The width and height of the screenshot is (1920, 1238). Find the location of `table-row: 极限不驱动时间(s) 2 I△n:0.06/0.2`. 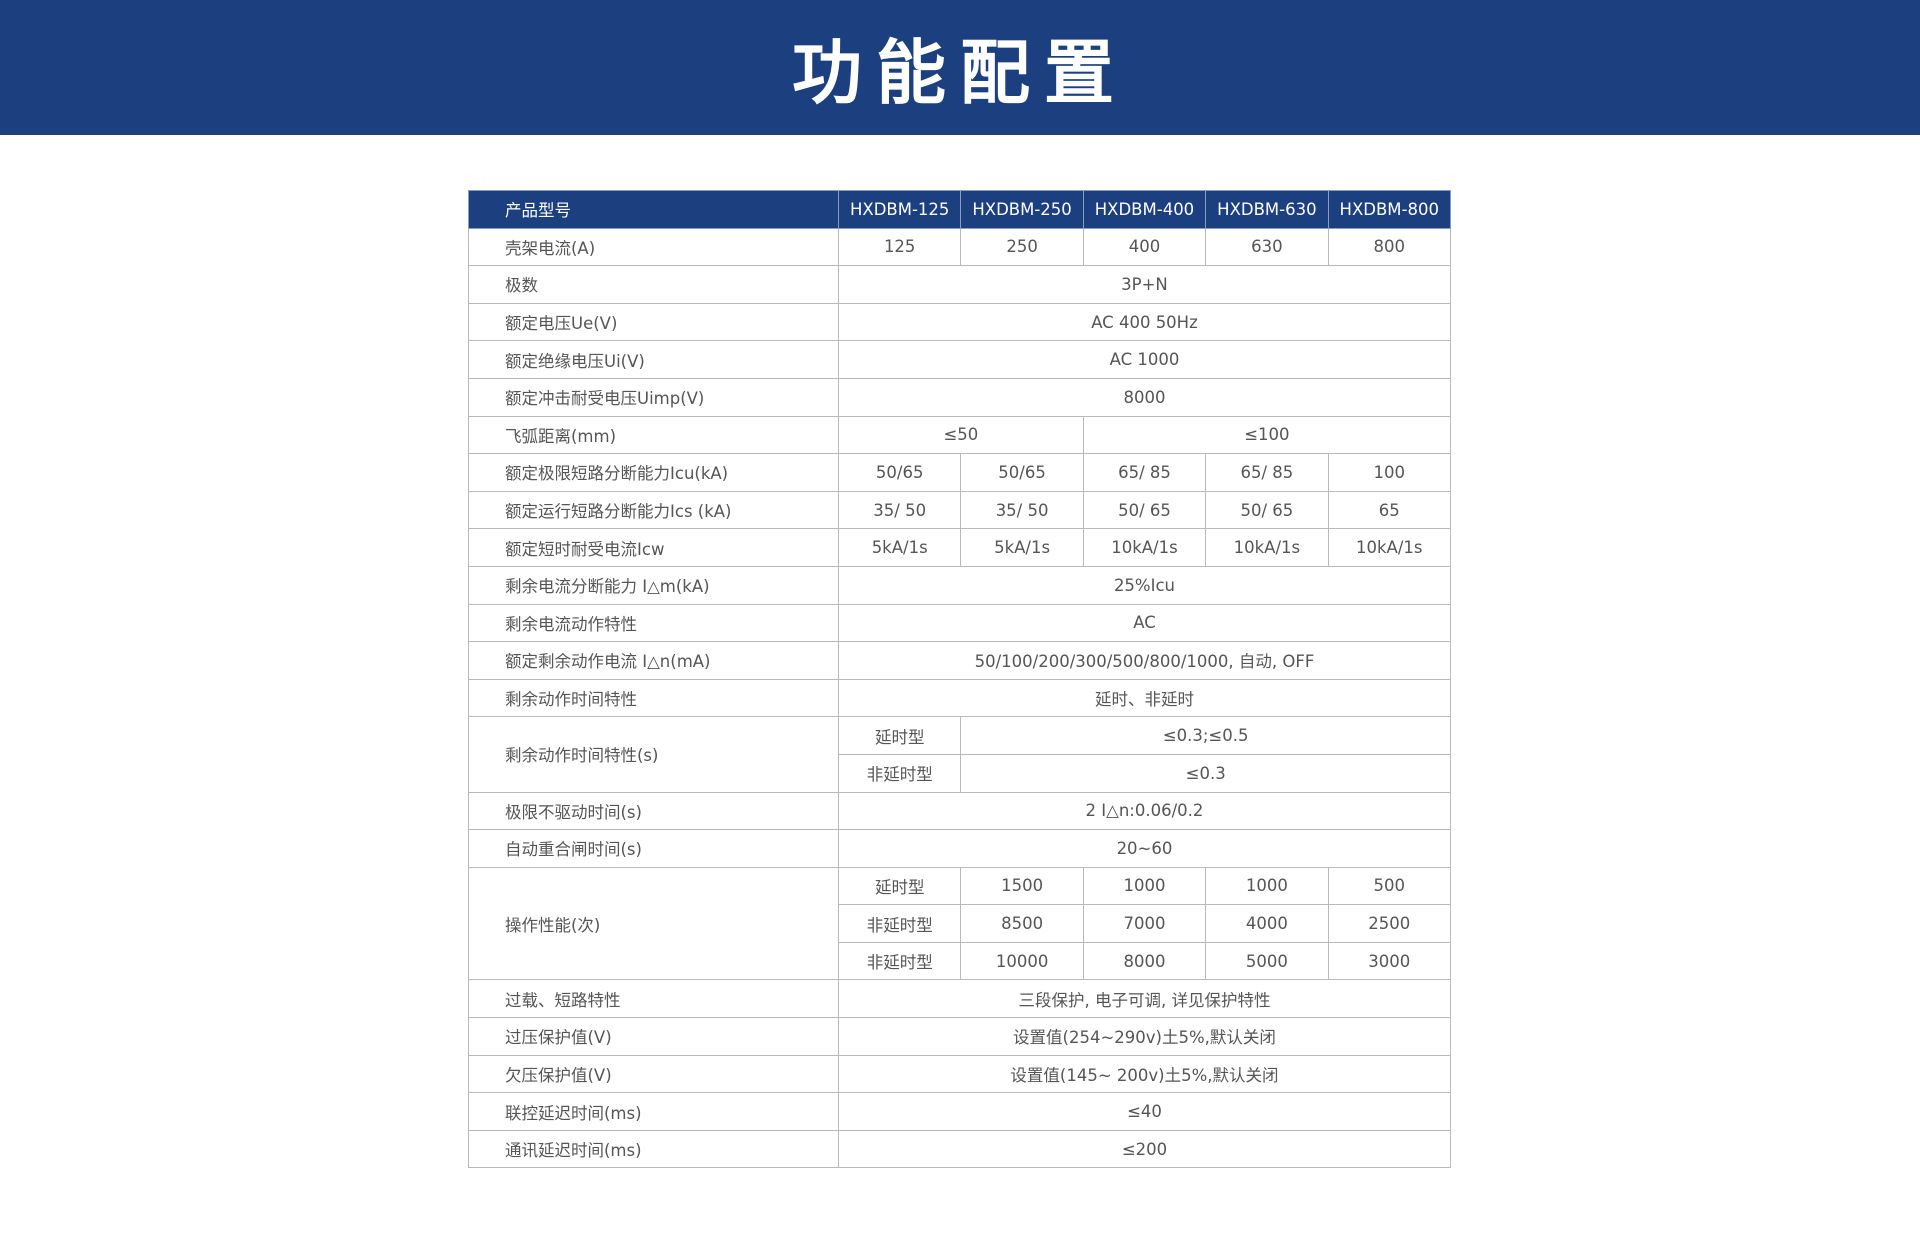

table-row: 极限不驱动时间(s) 2 I△n:0.06/0.2 is located at coordinates (959, 811).